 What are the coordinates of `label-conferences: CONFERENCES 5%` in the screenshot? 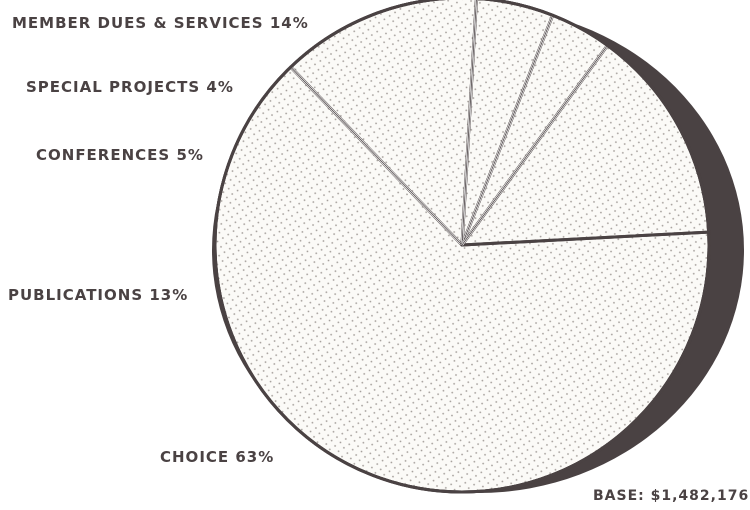 It's located at (120, 155).